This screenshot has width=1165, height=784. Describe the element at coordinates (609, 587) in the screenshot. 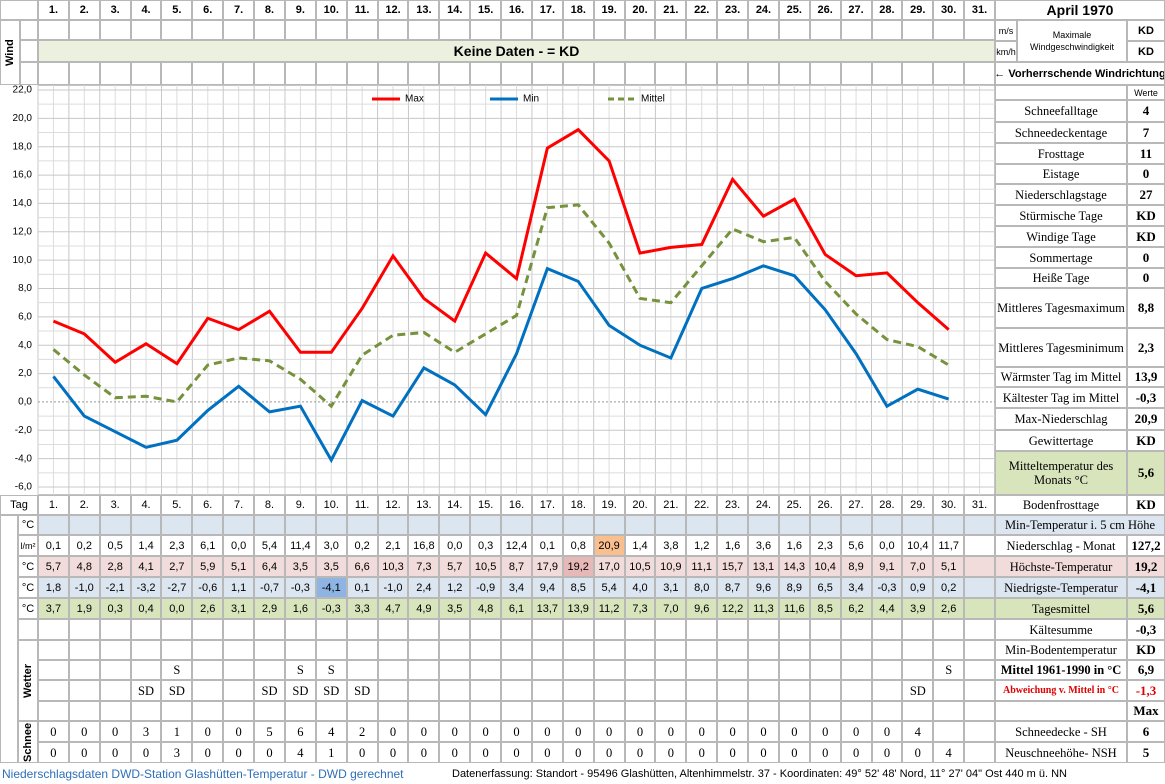

I see `temp-cell: 5,4` at that location.